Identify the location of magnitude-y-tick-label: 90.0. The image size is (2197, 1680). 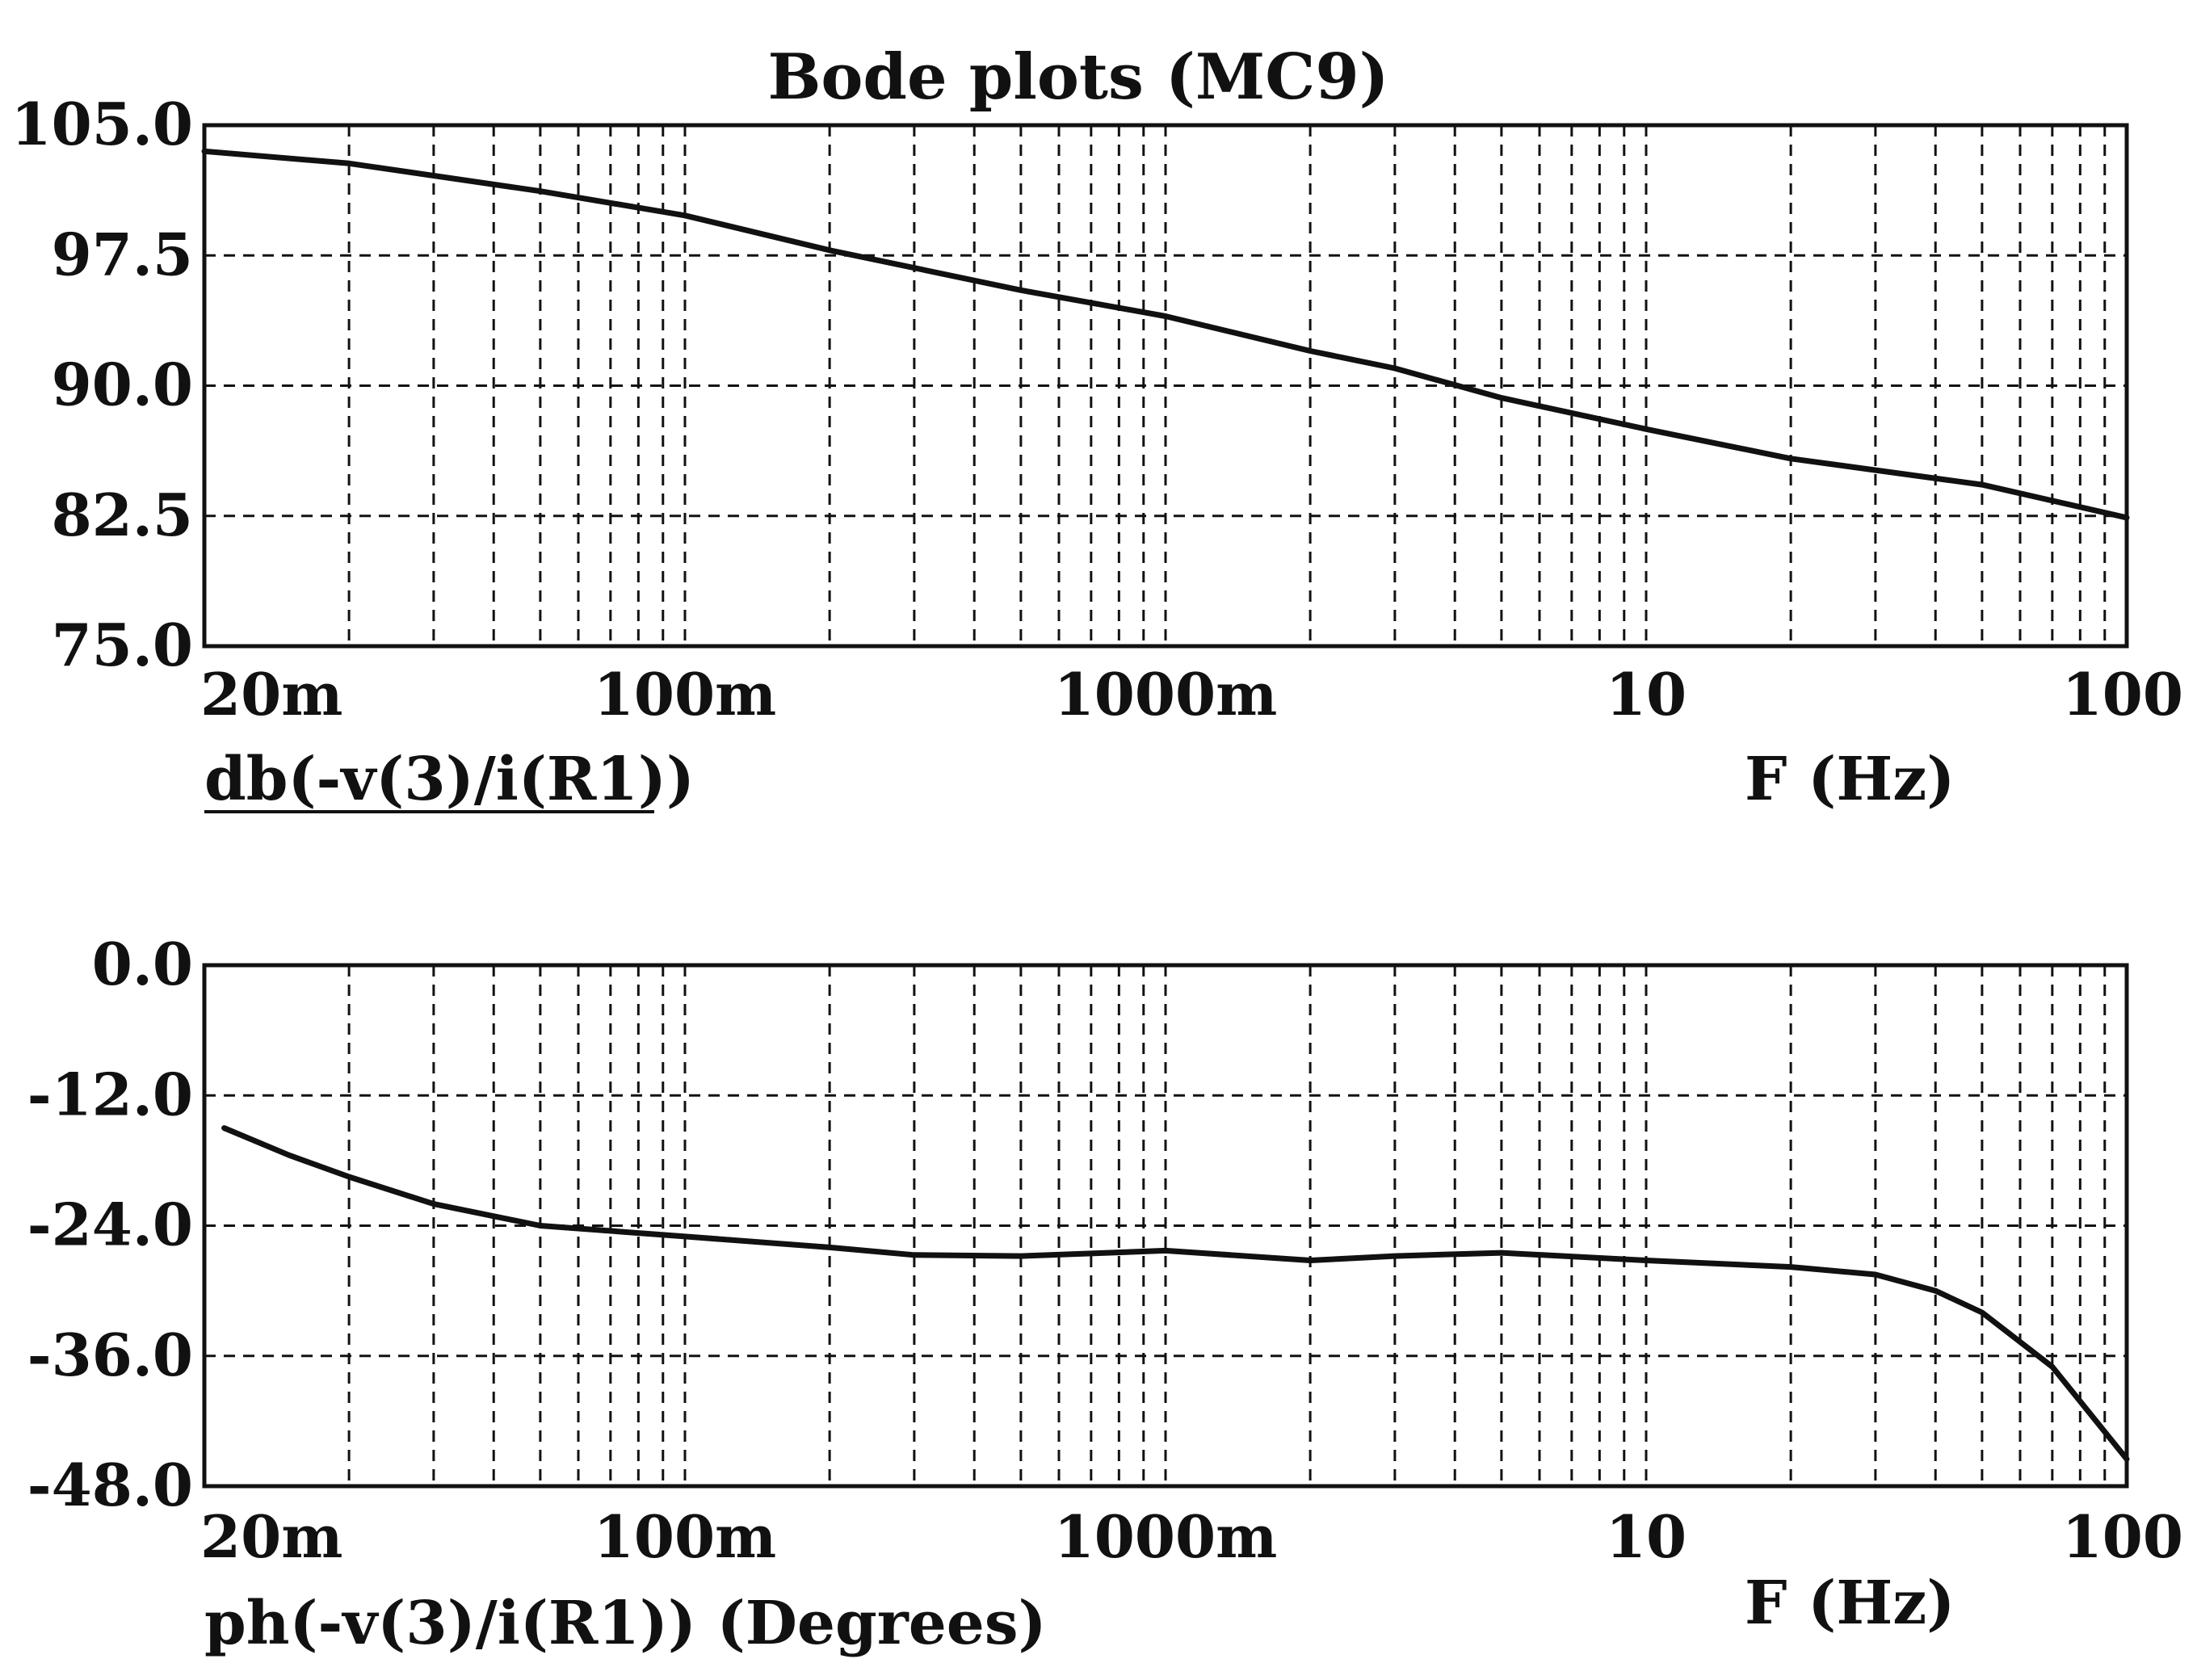
(122, 385).